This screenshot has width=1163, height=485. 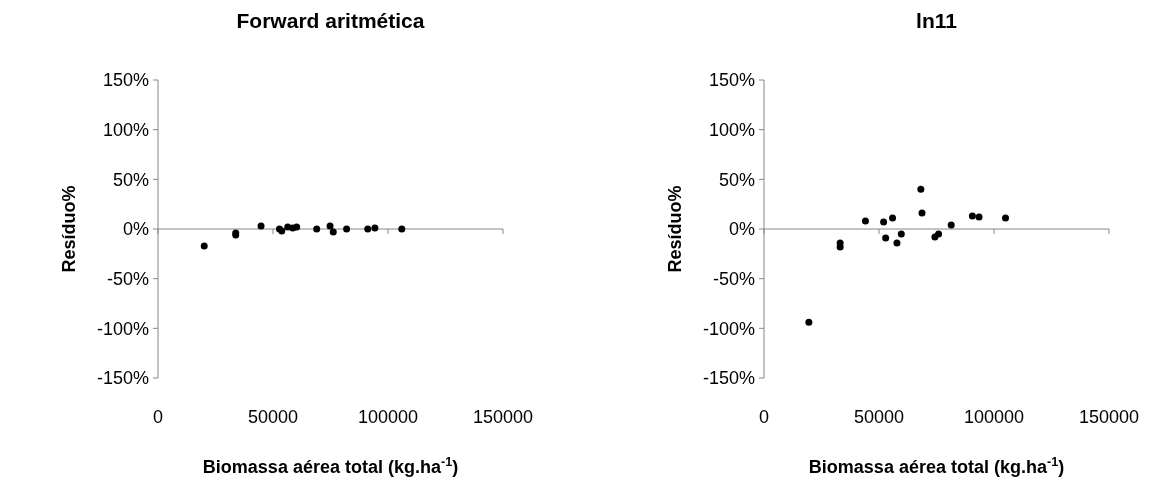 I want to click on chart-title: Forward aritmética, so click(x=330, y=20).